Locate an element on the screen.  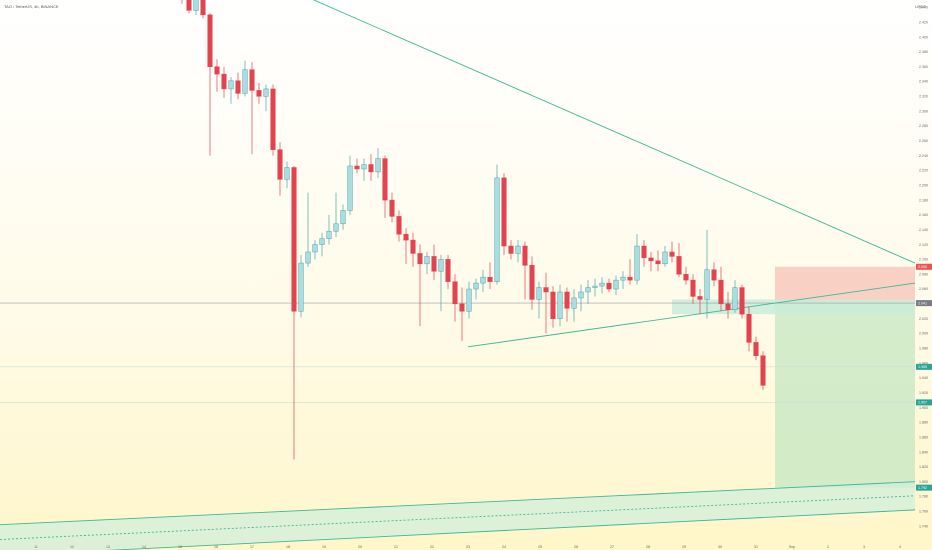
y-tick-24: 1.960 is located at coordinates (923, 363).